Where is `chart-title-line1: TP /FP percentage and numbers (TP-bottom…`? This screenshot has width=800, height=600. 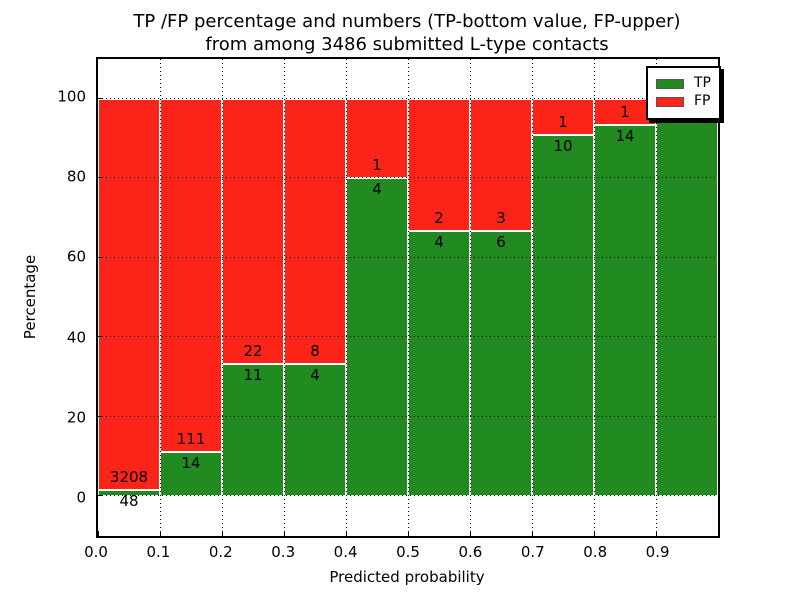
chart-title-line1: TP /FP percentage and numbers (TP-bottom… is located at coordinates (407, 21).